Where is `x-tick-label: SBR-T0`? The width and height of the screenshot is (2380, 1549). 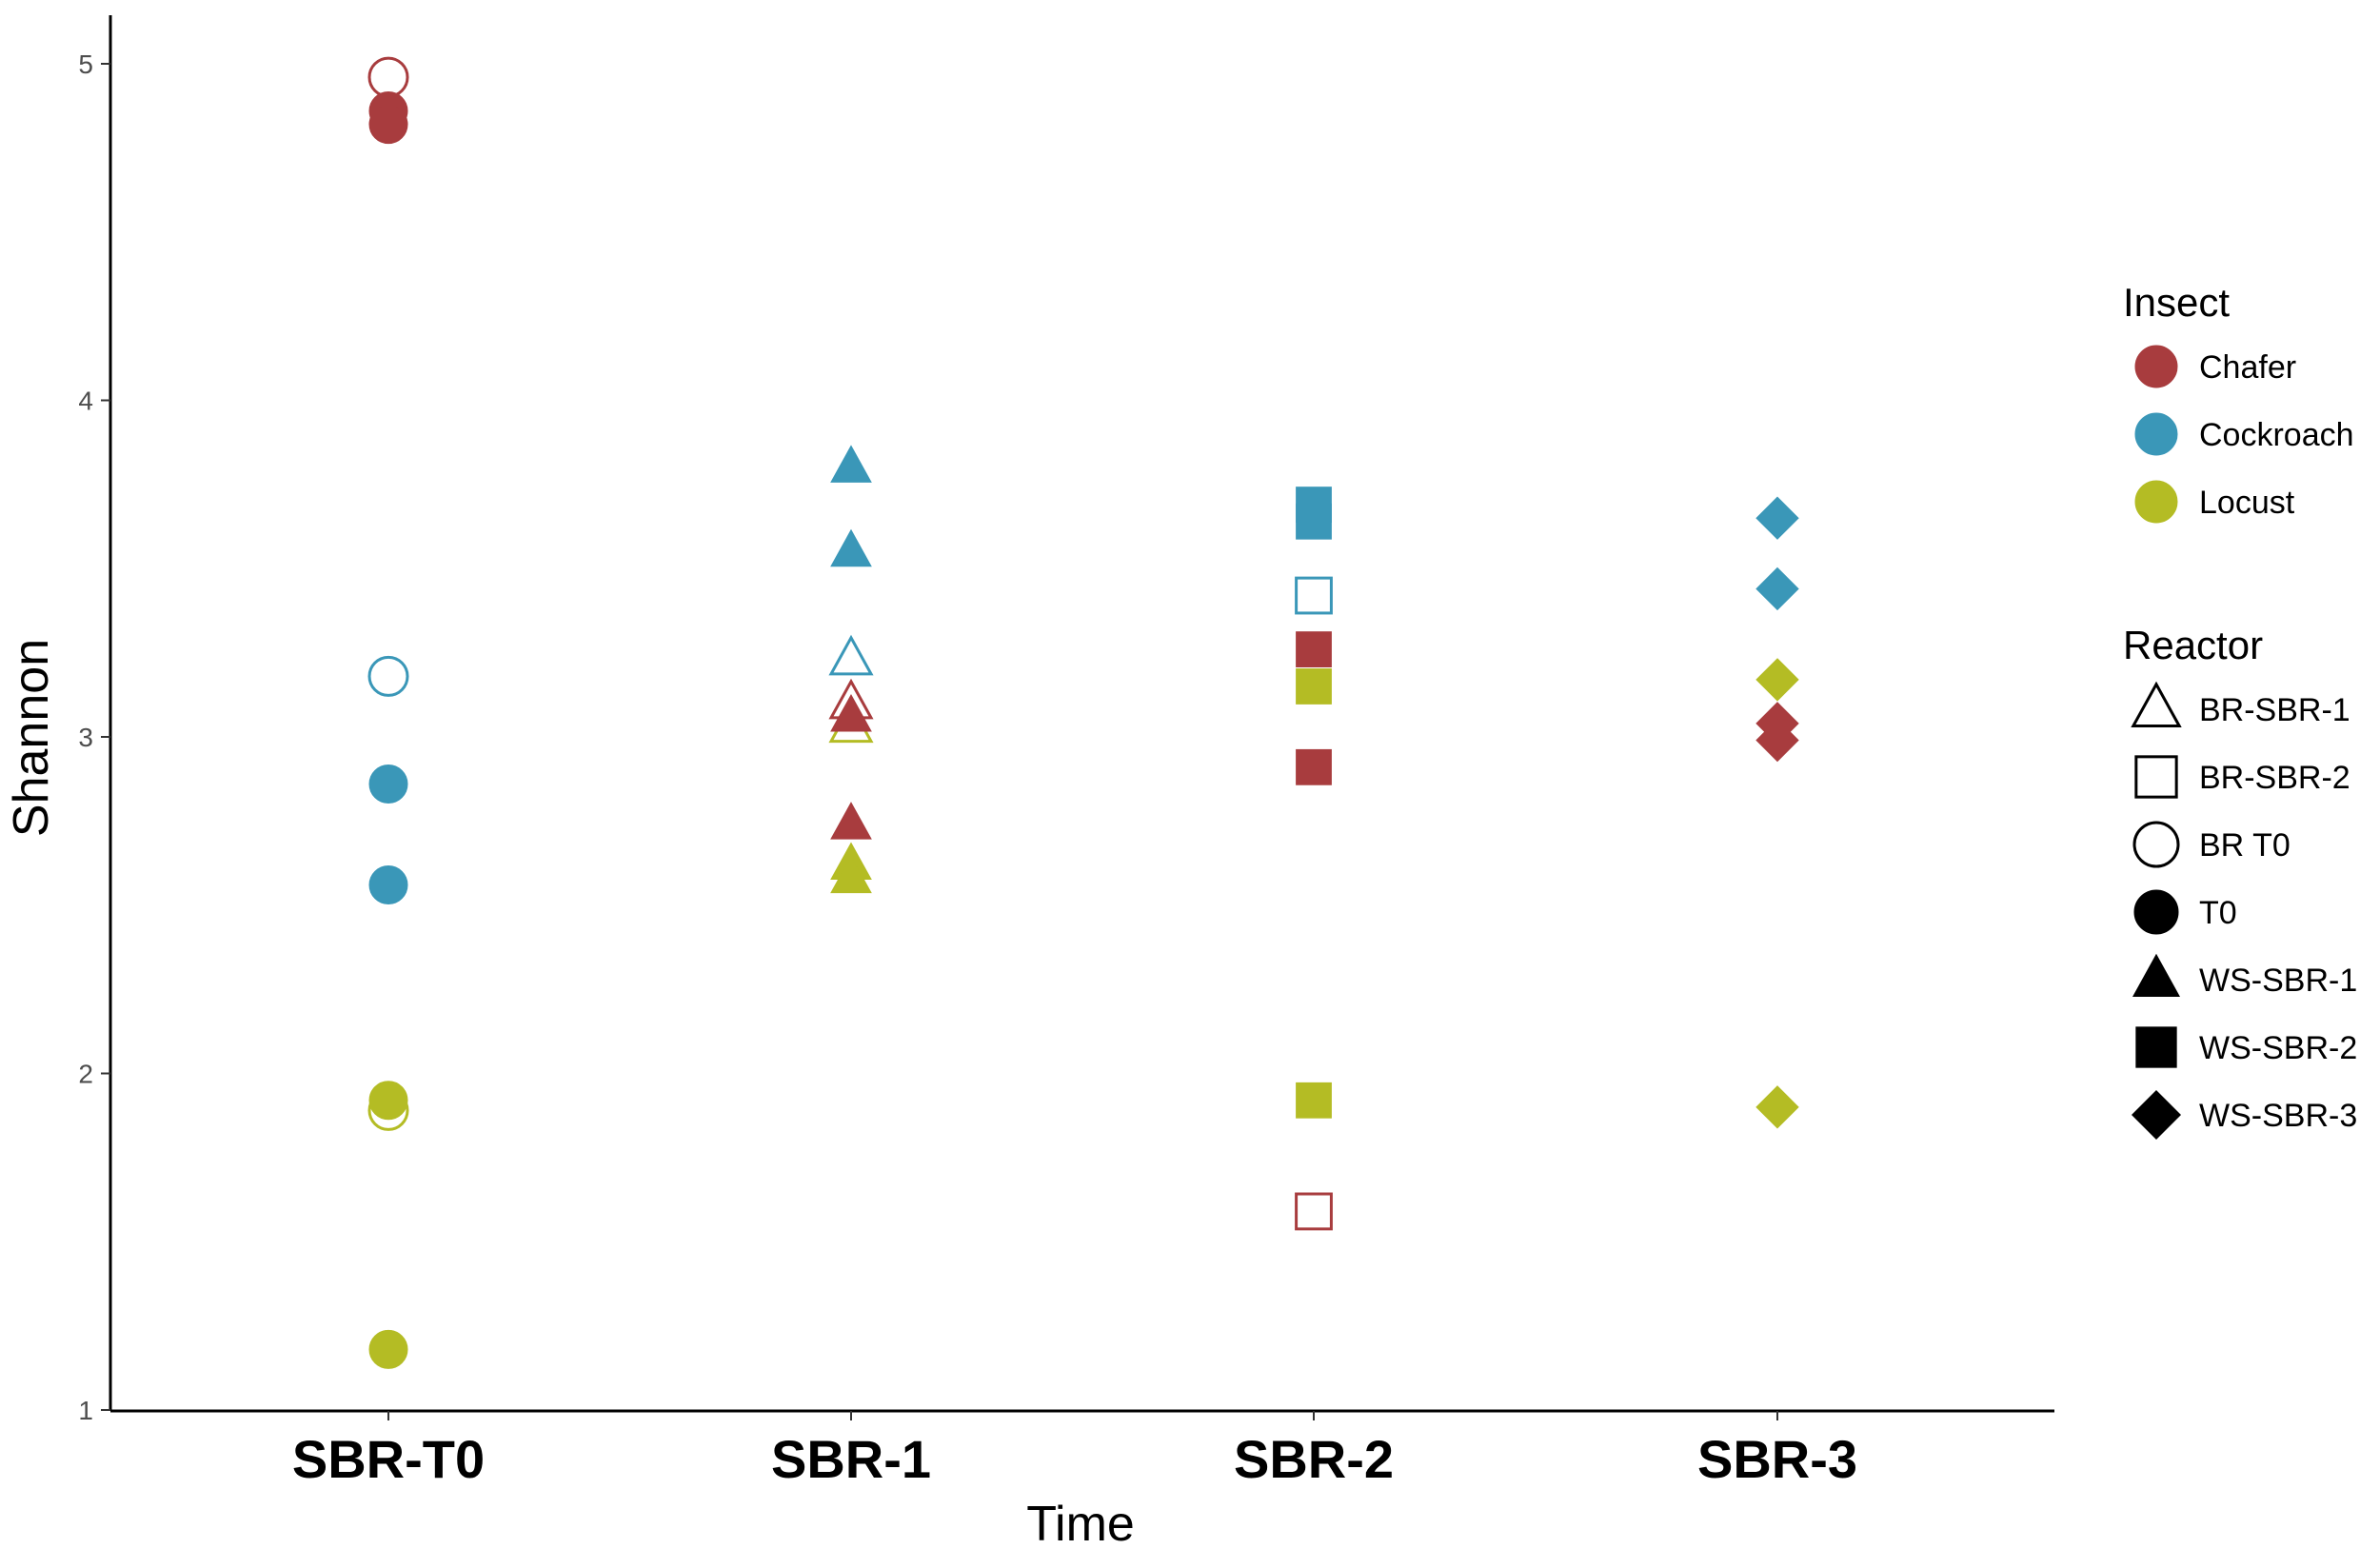
x-tick-label: SBR-T0 is located at coordinates (388, 1459).